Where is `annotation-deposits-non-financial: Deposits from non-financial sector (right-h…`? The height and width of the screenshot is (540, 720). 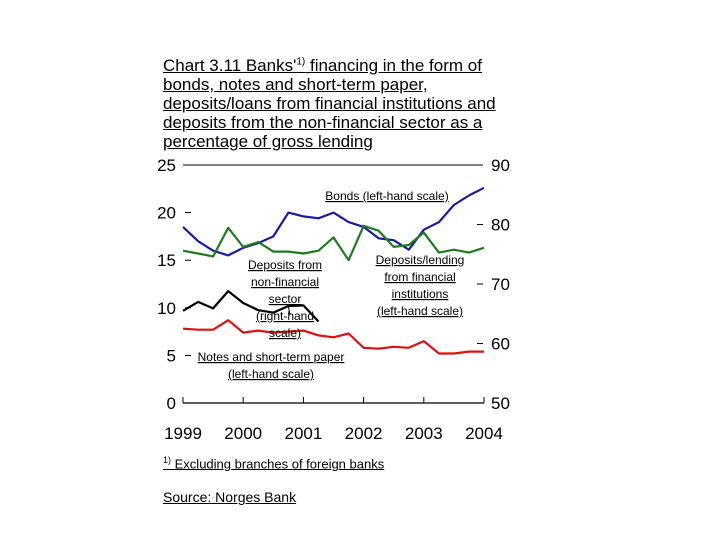
annotation-deposits-non-financial: Deposits from non-financial sector (right-h… is located at coordinates (285, 299).